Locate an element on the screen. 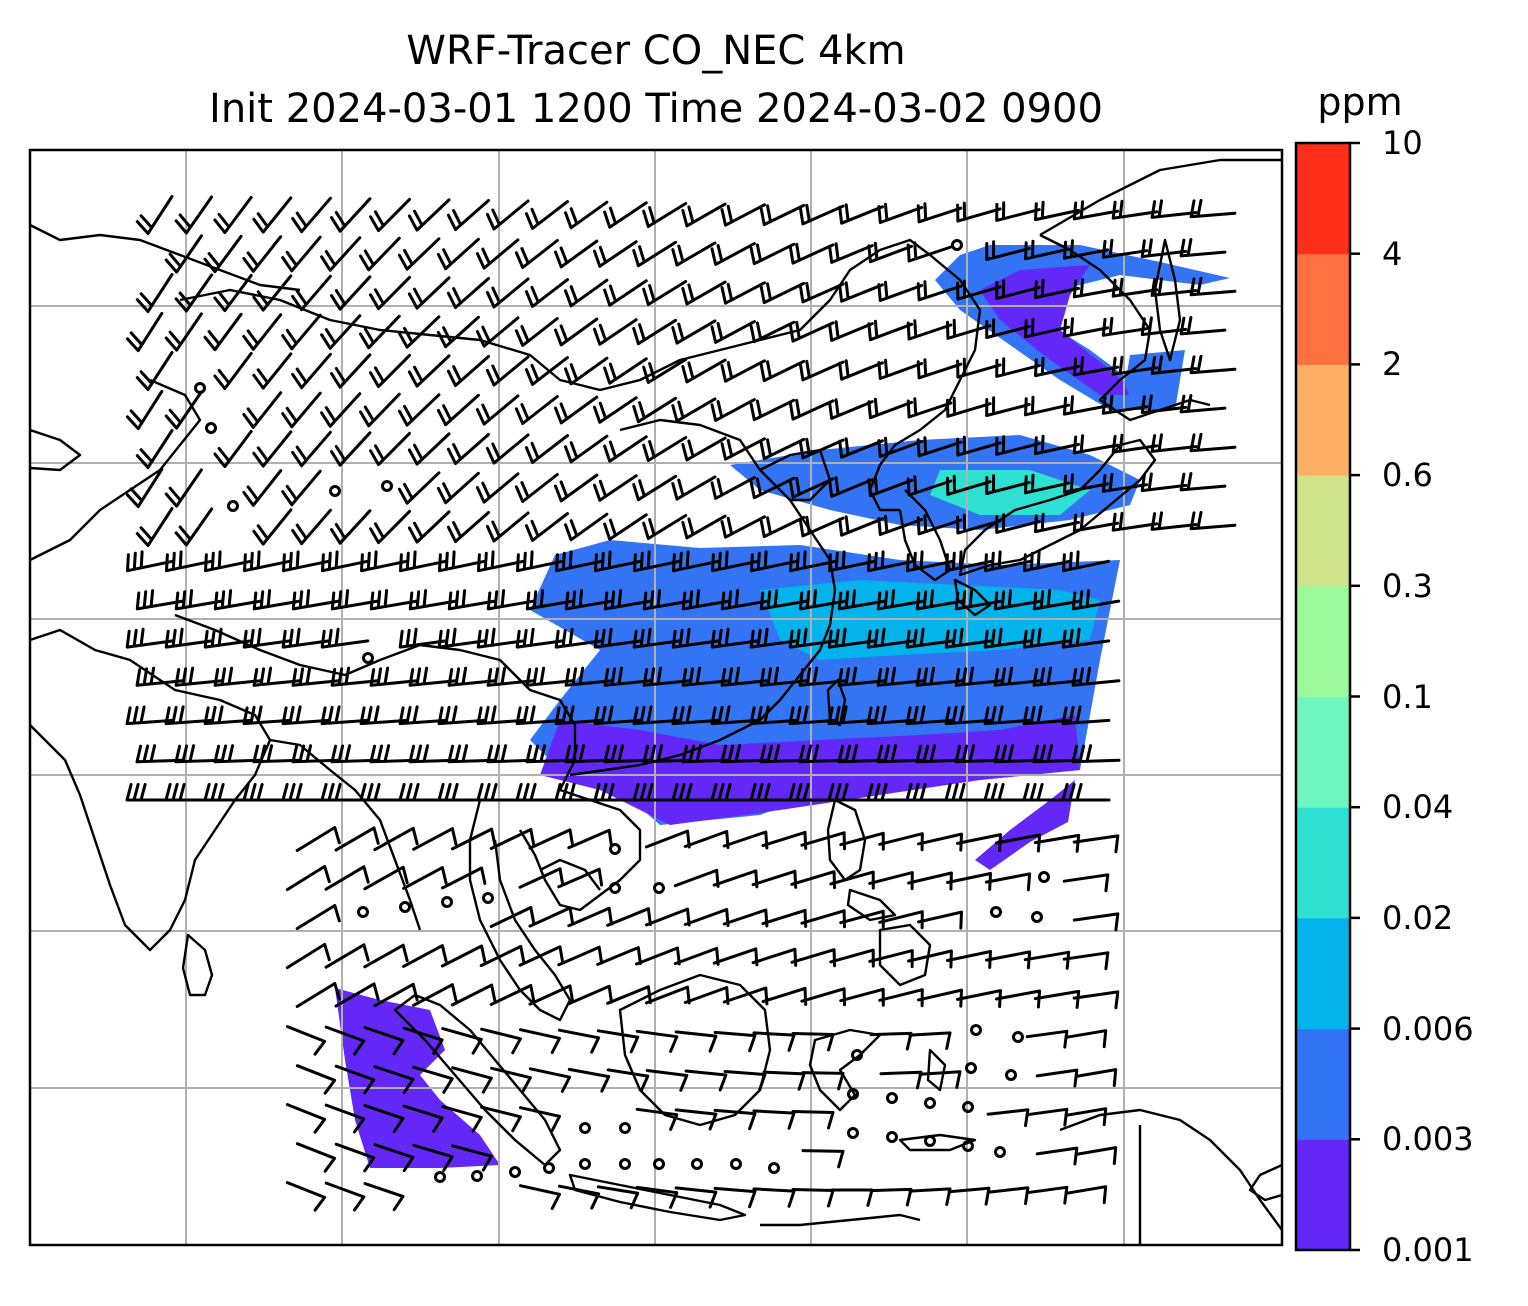  coast-new-guinea is located at coordinates (1170, 1169).